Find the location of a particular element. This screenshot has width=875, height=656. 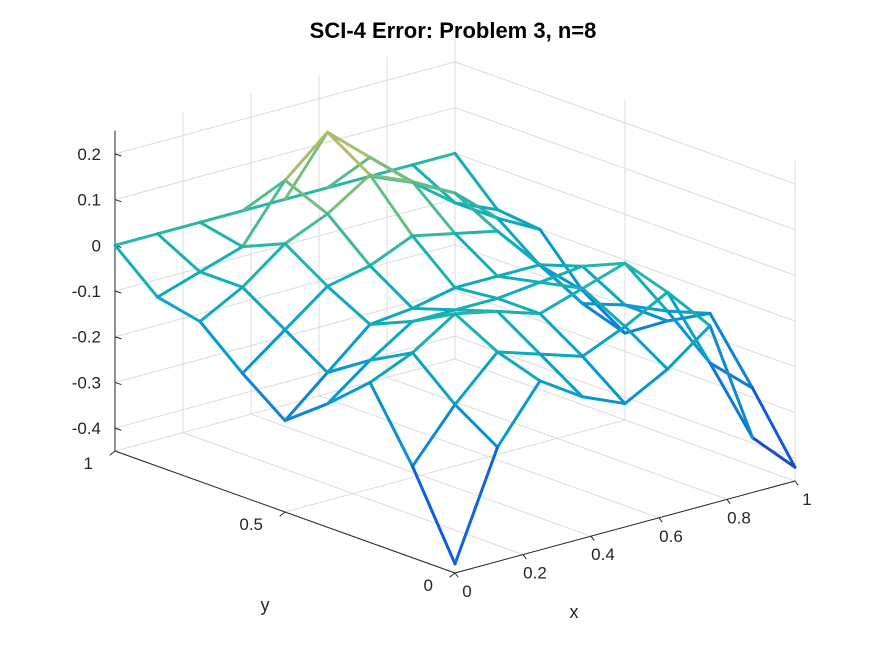

x-tick-label: 0 is located at coordinates (466, 591).